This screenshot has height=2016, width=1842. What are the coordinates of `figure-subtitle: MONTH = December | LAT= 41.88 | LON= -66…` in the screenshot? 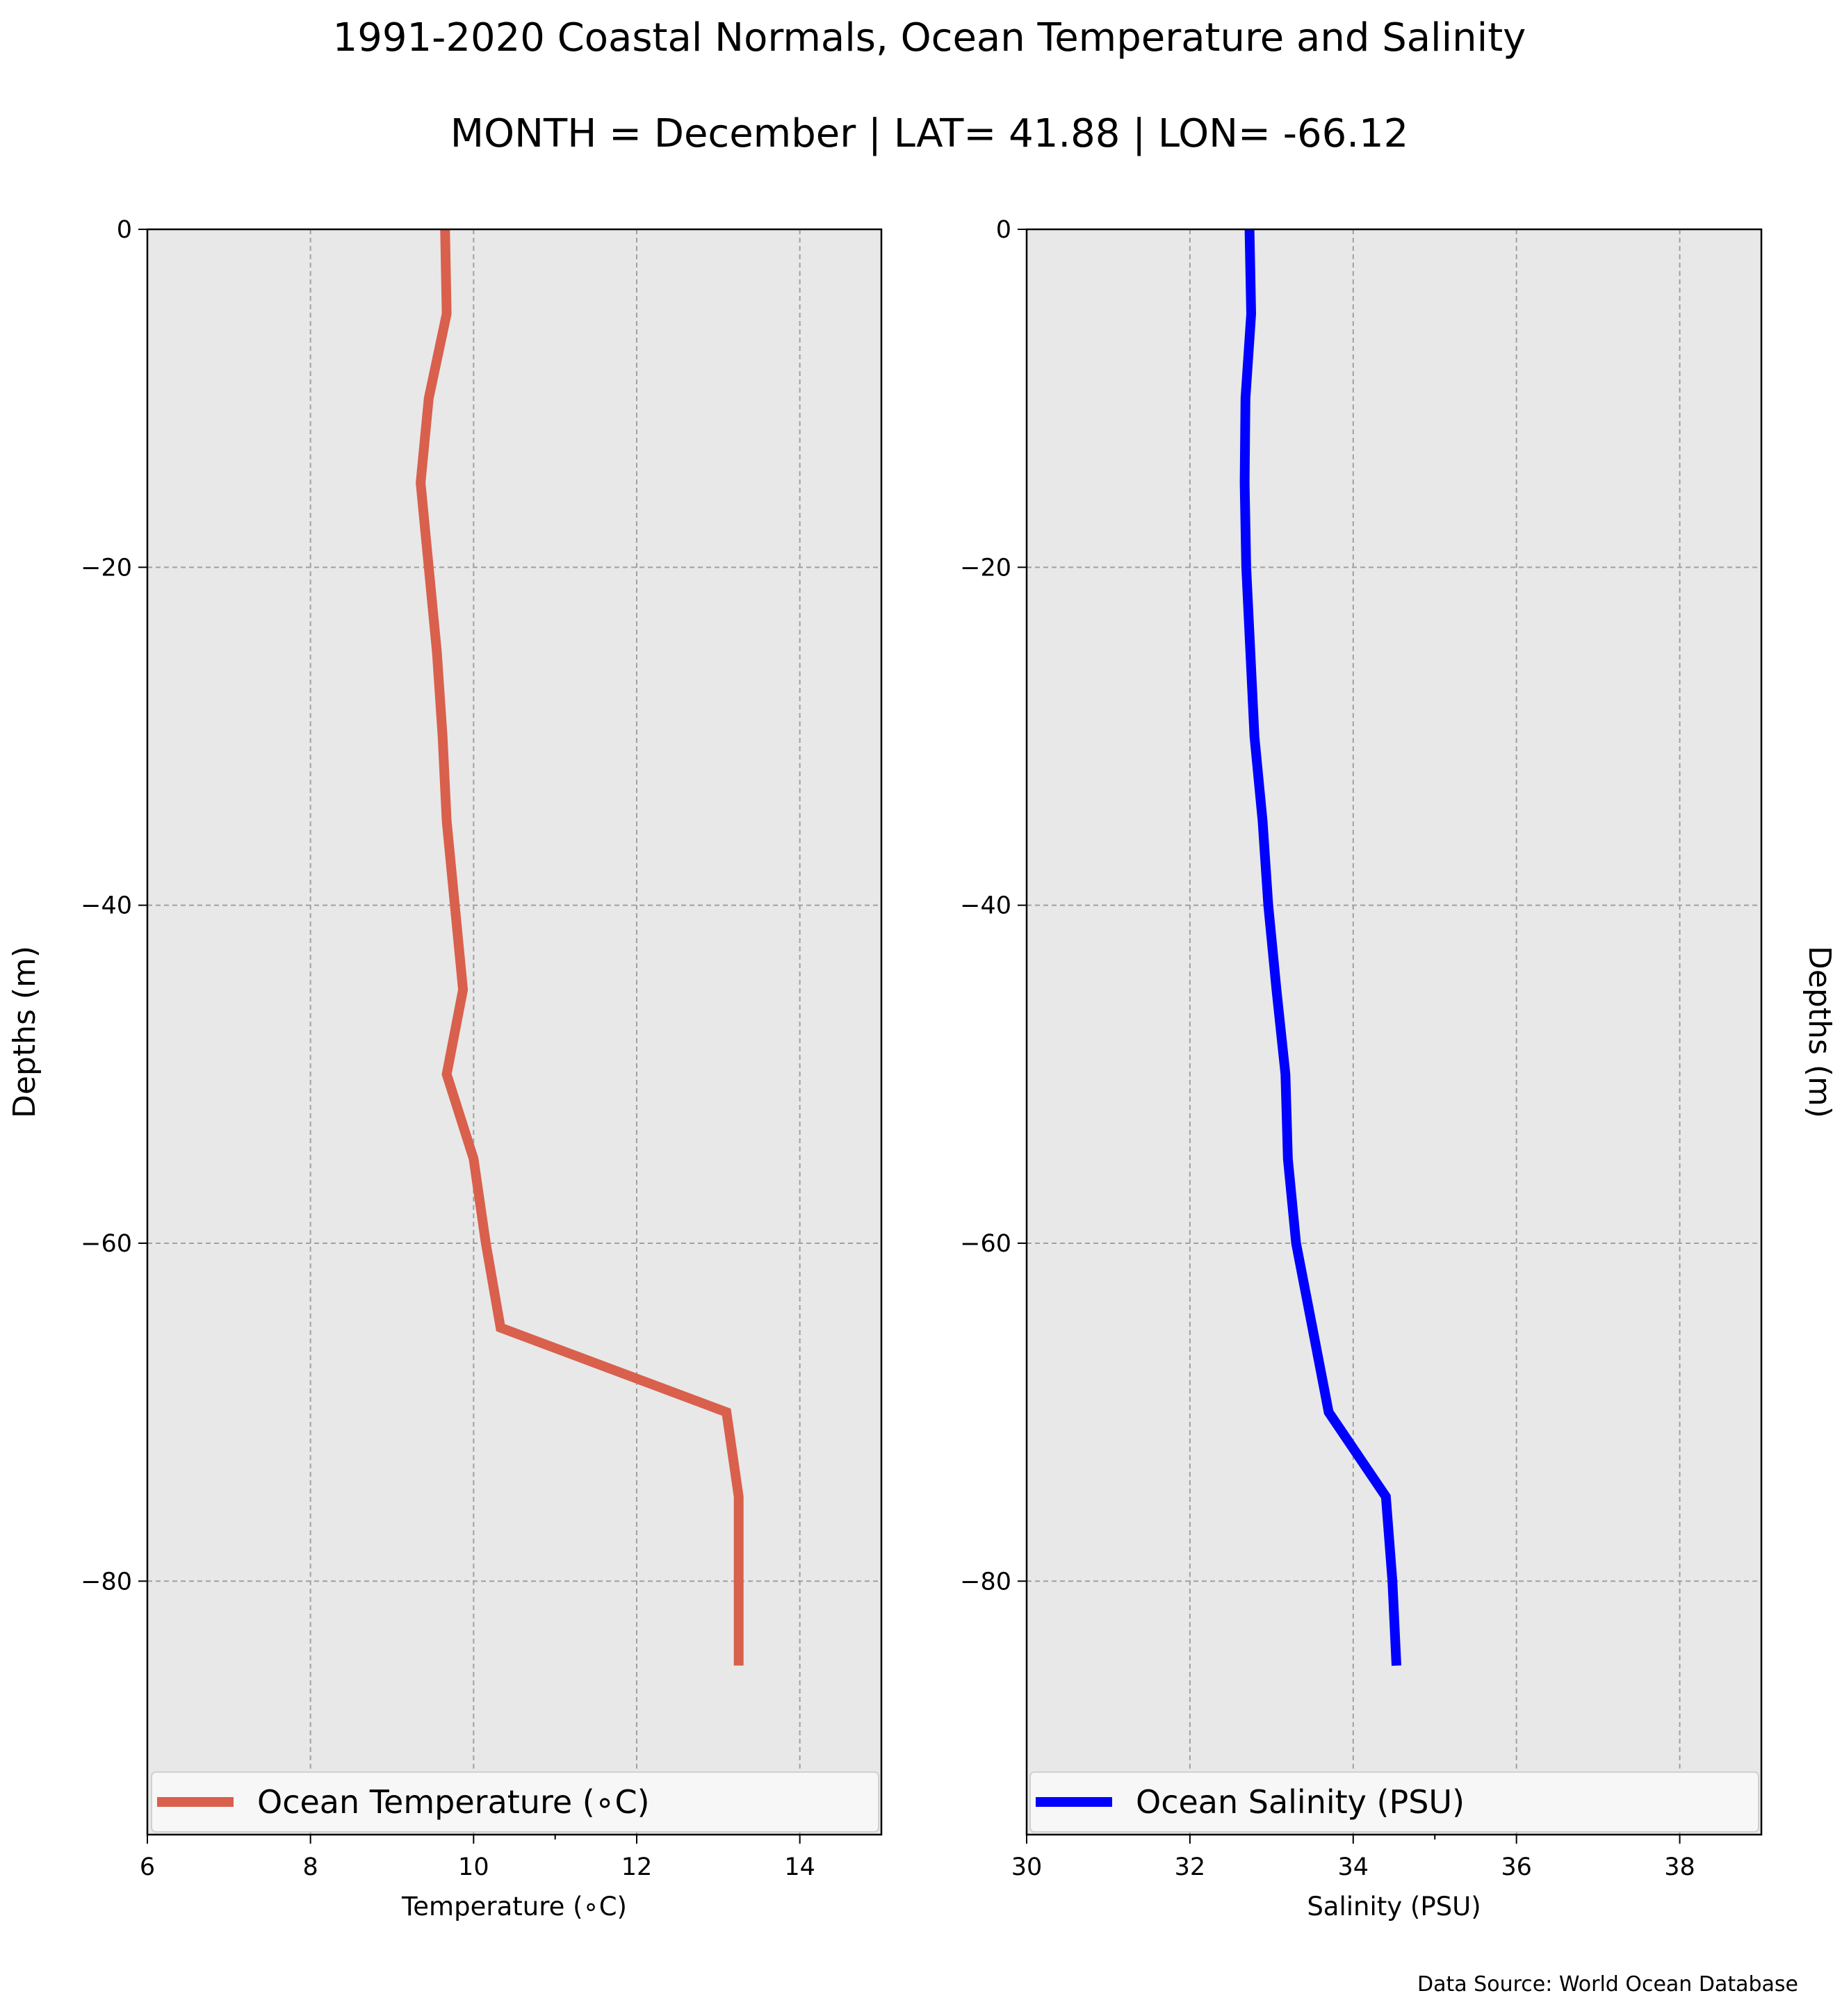 It's located at (929, 133).